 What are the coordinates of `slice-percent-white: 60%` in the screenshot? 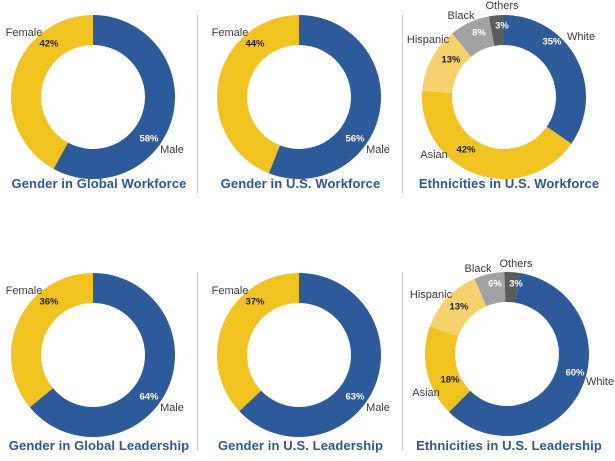 It's located at (575, 373).